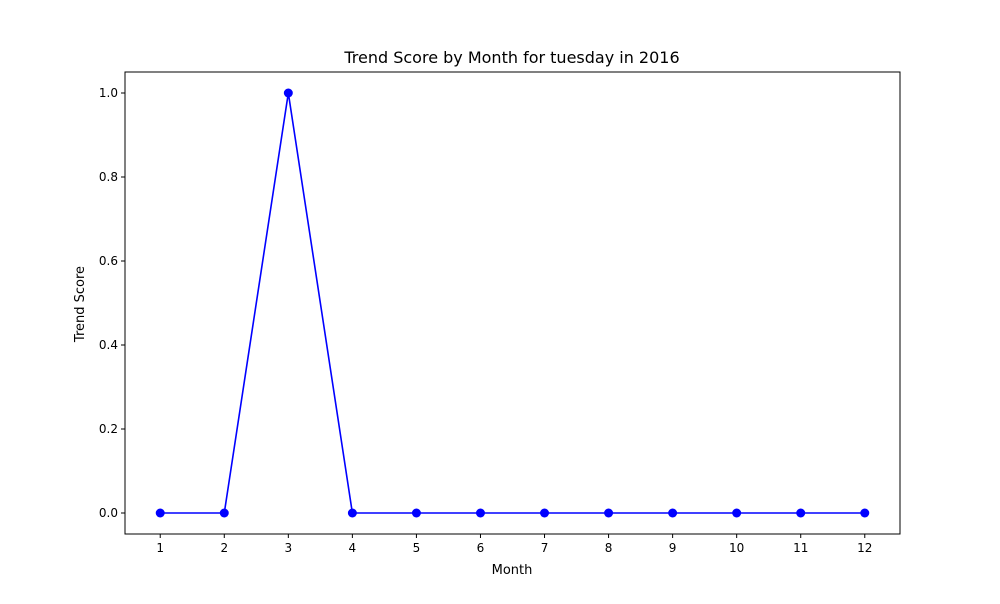 The image size is (1000, 604). What do you see at coordinates (736, 548) in the screenshot?
I see `x-tick-label: 10` at bounding box center [736, 548].